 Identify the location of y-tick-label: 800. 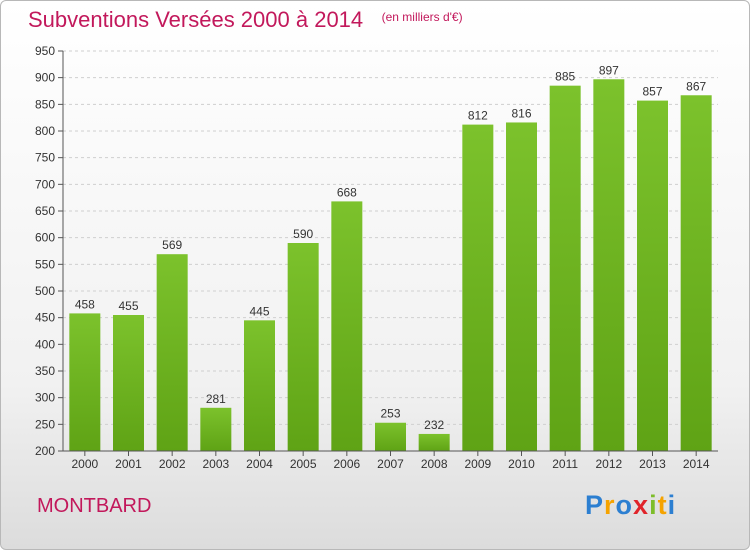
(45, 131).